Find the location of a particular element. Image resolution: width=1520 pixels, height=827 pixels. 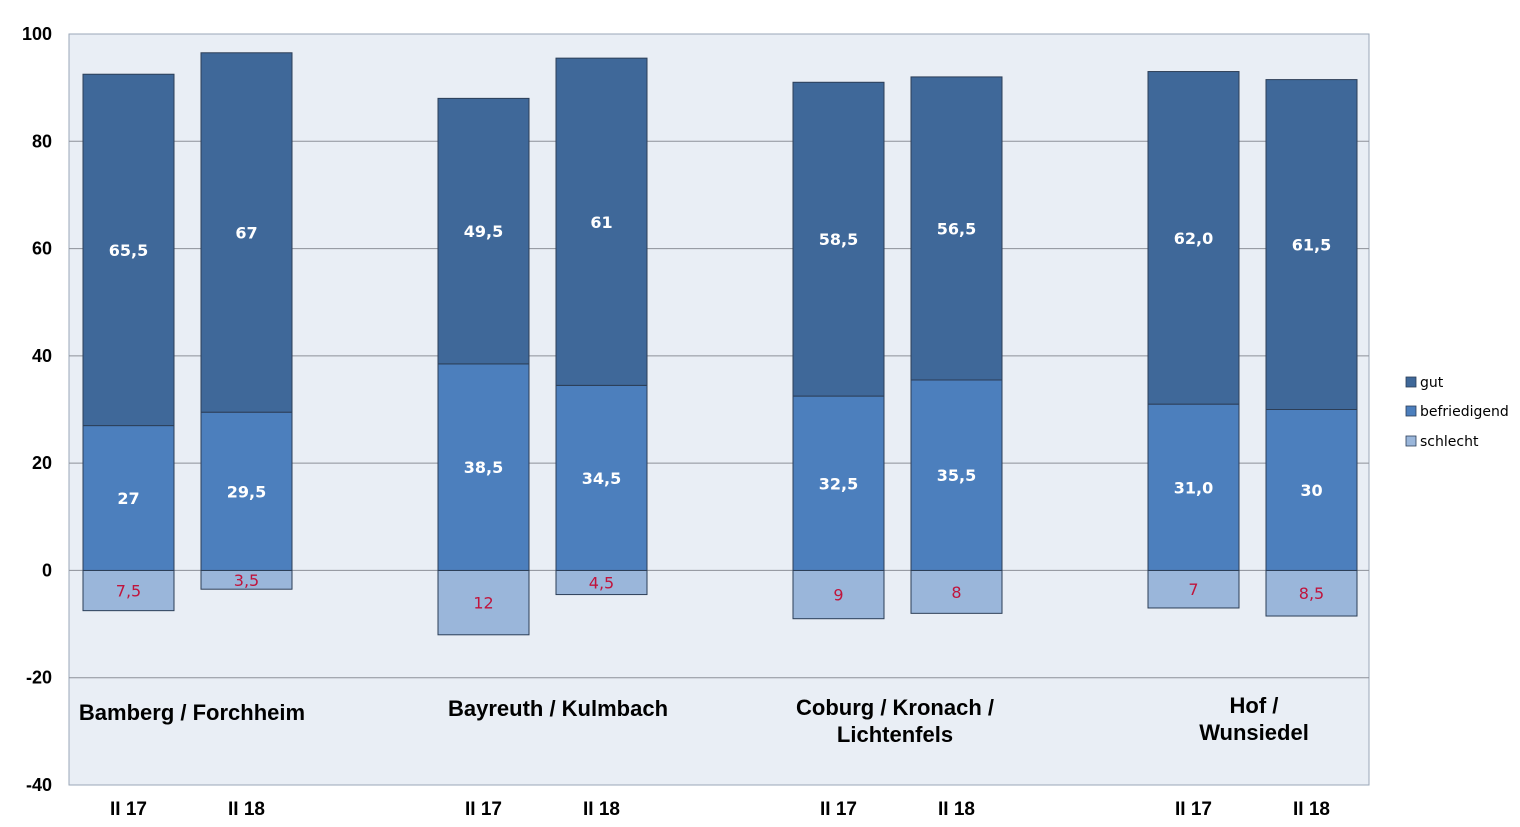

legend-label-gut: gut is located at coordinates (1432, 383).